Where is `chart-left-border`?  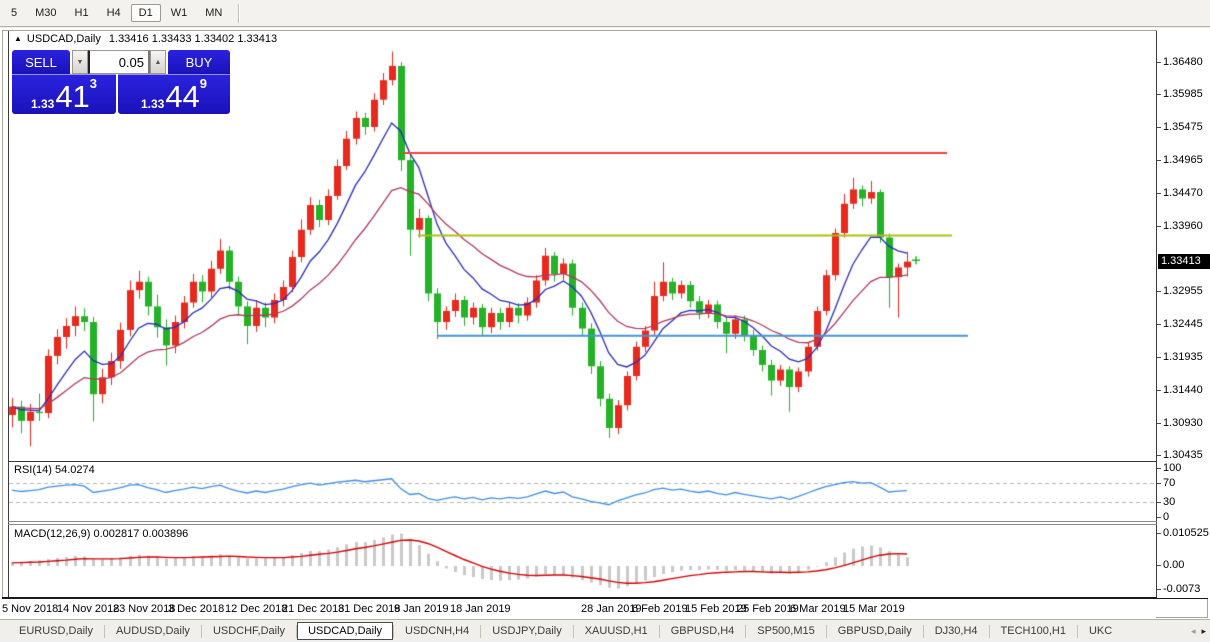 chart-left-border is located at coordinates (8, 314).